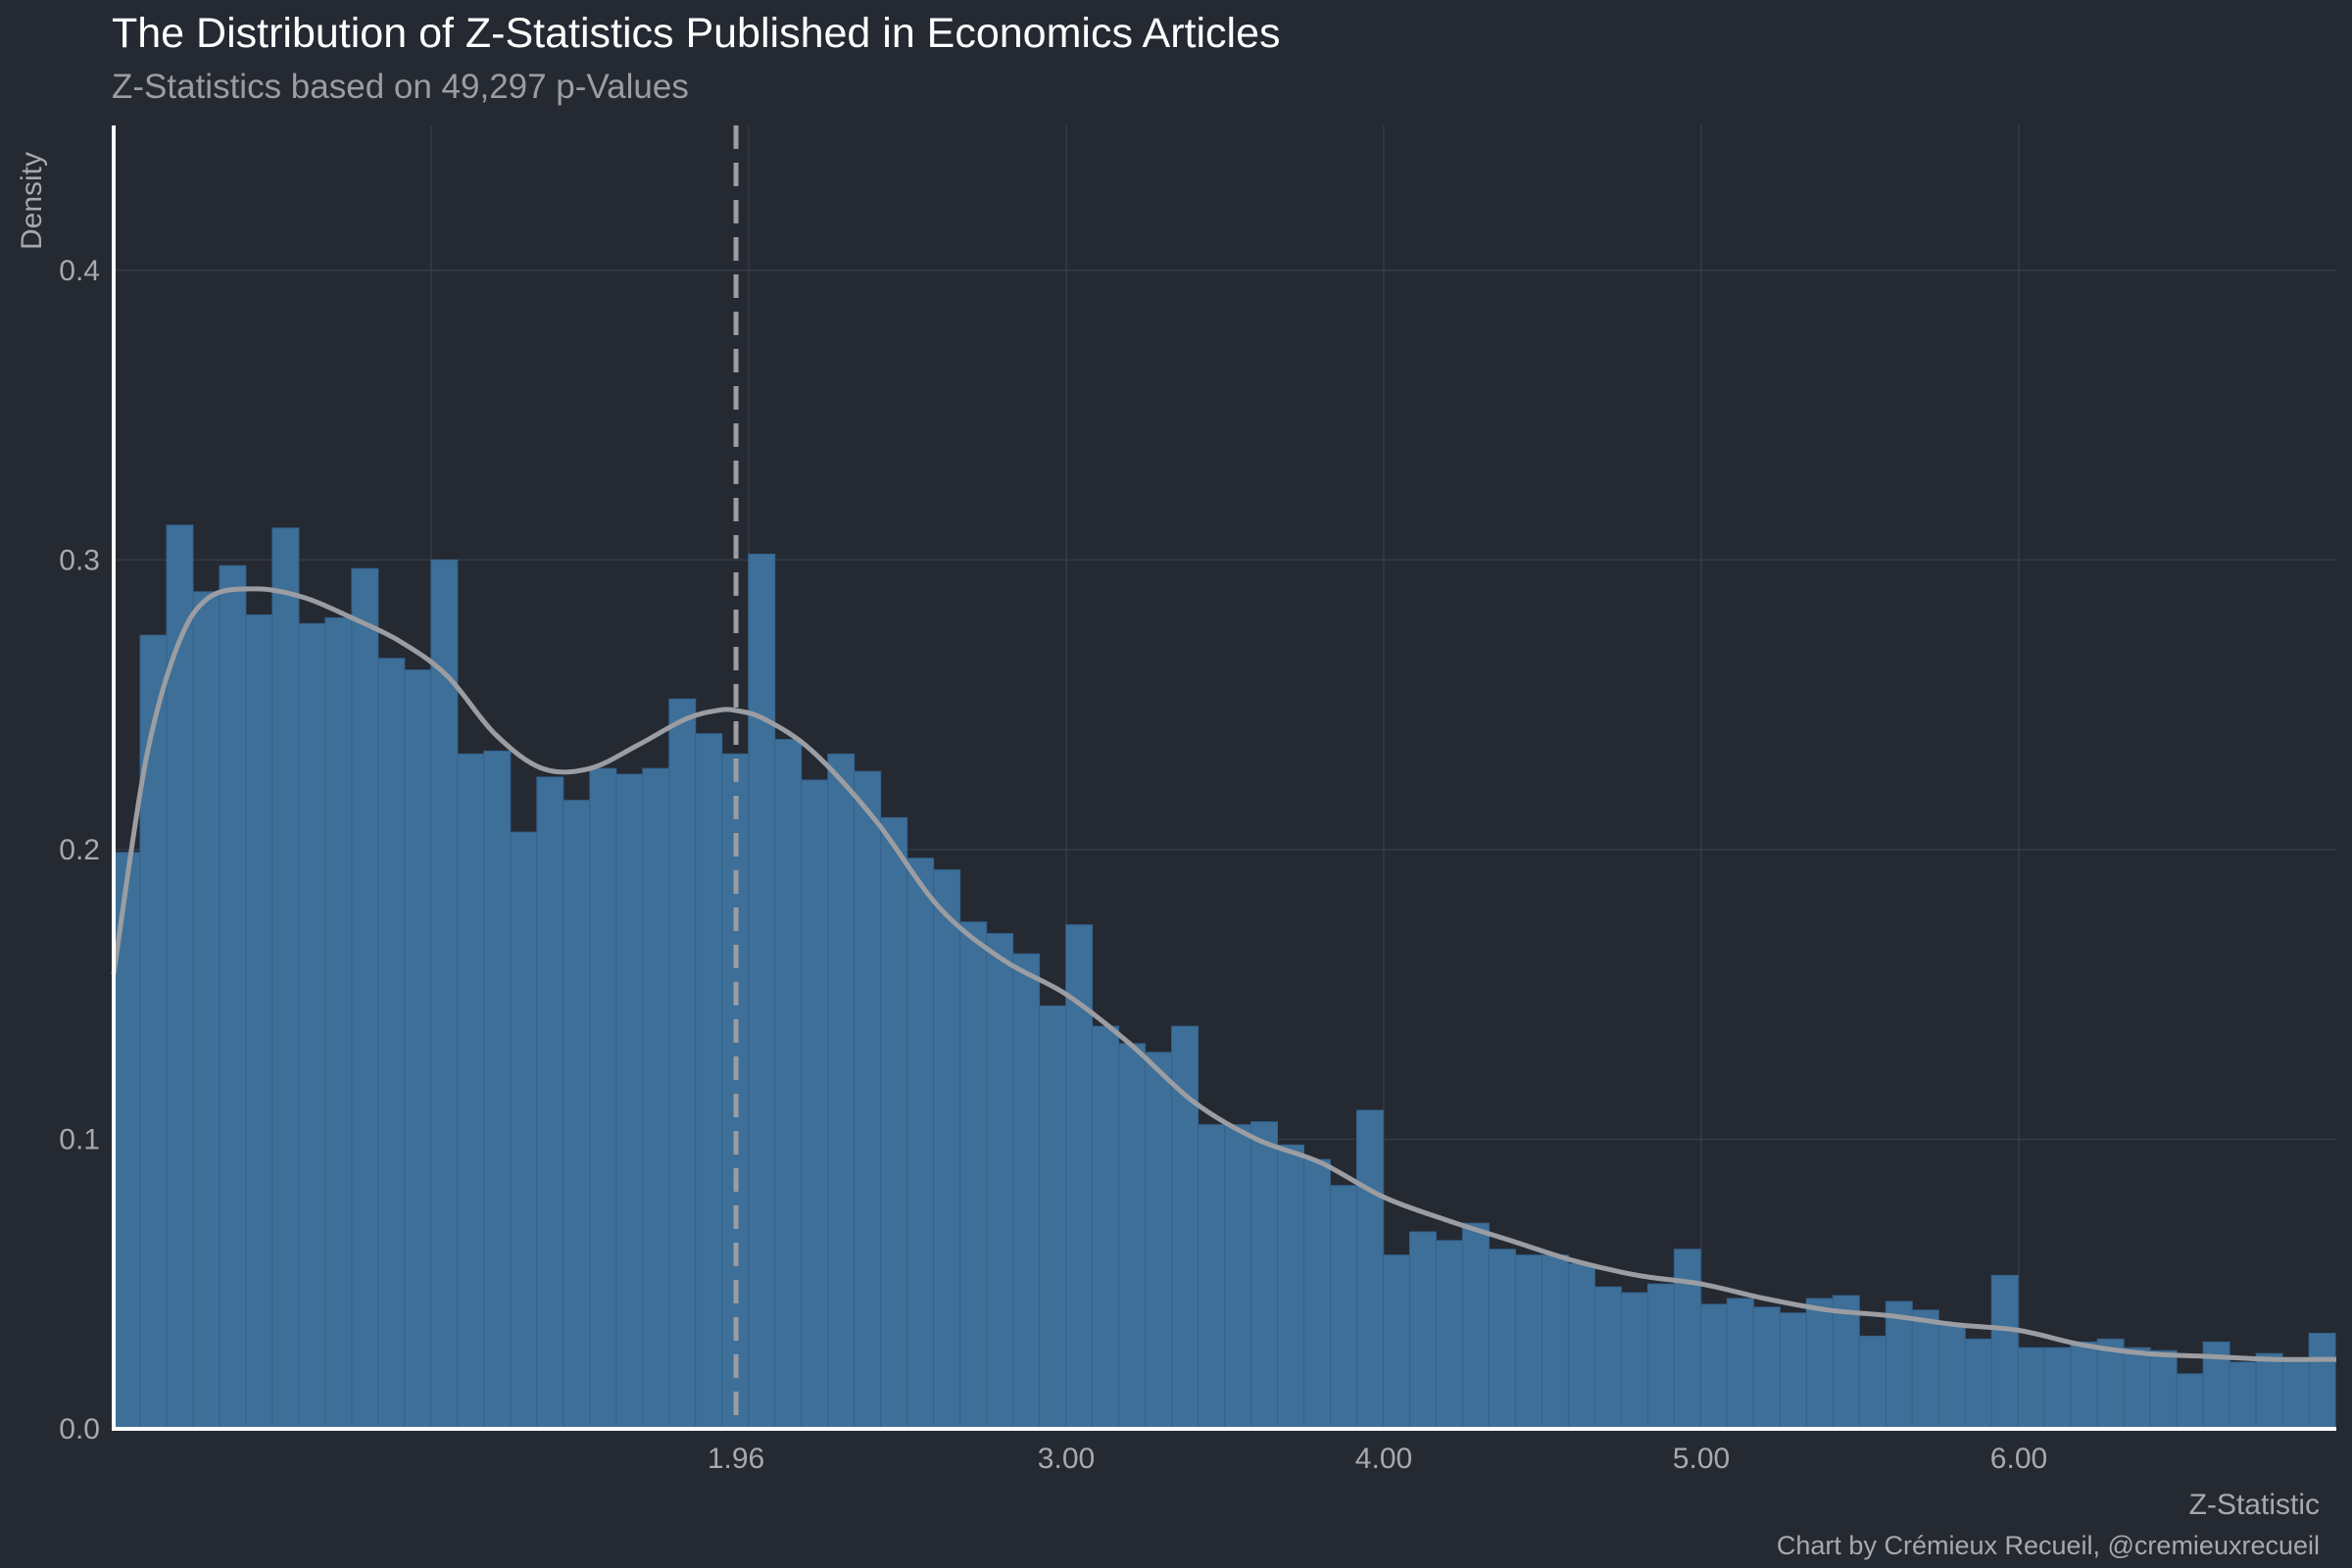 Image resolution: width=2352 pixels, height=1568 pixels. Describe the element at coordinates (79, 1139) in the screenshot. I see `y-tick-label: 0.1` at that location.